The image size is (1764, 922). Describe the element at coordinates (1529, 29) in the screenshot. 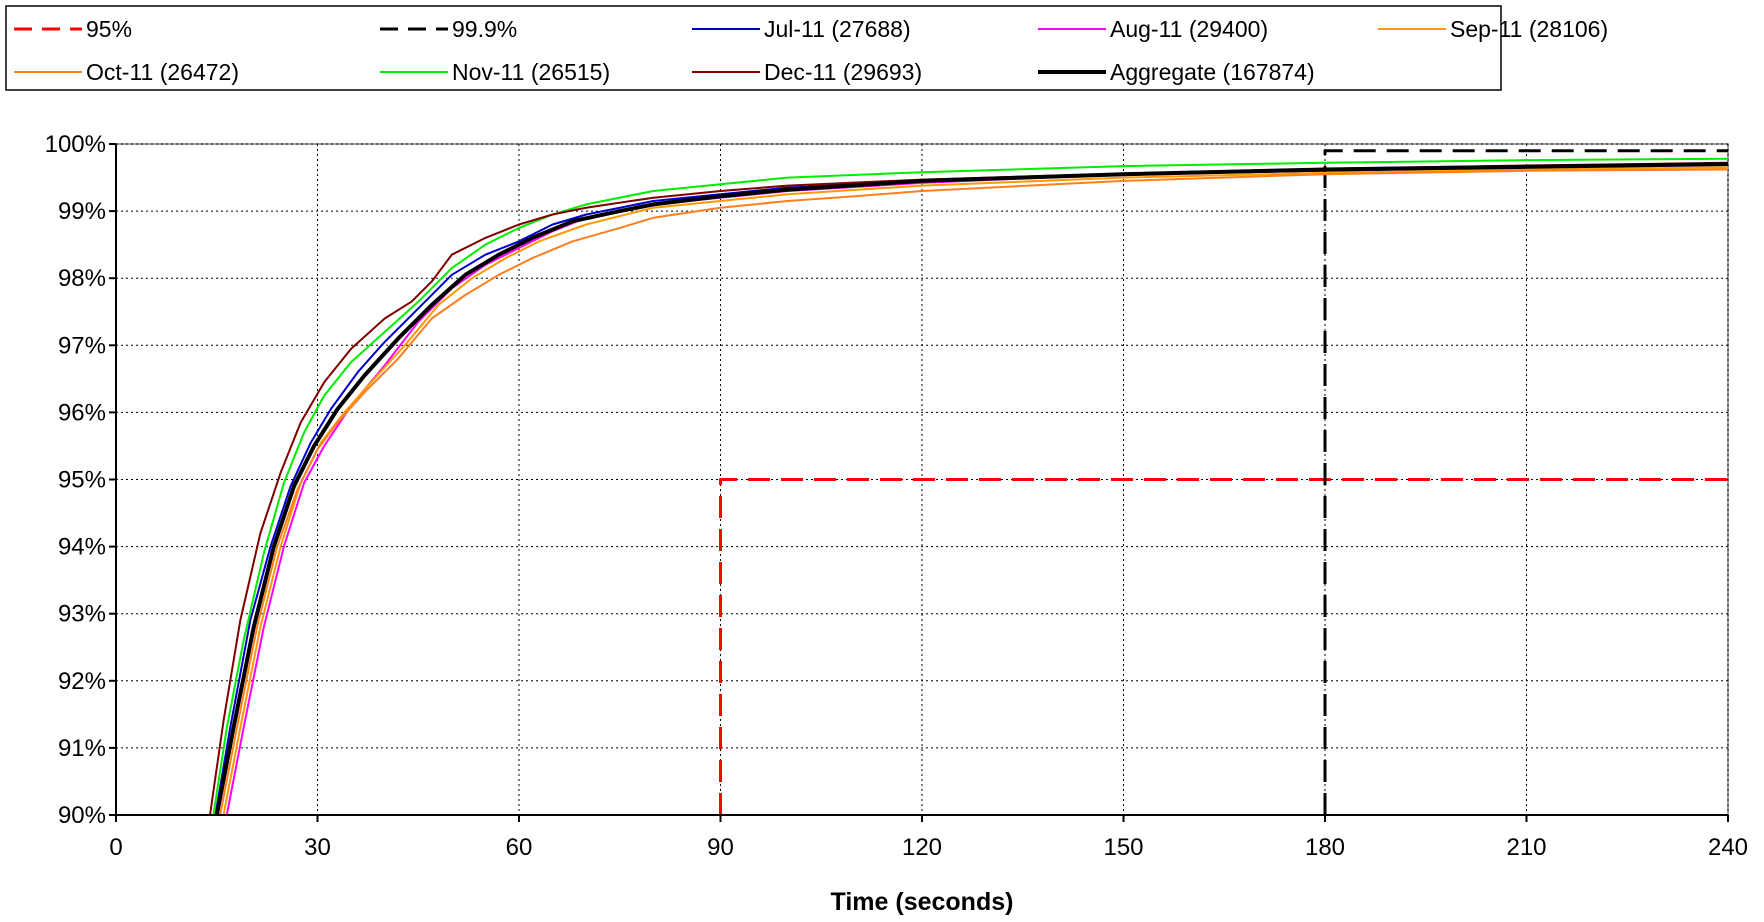

I see `legend-label-4: Sep-11 (28106)` at that location.